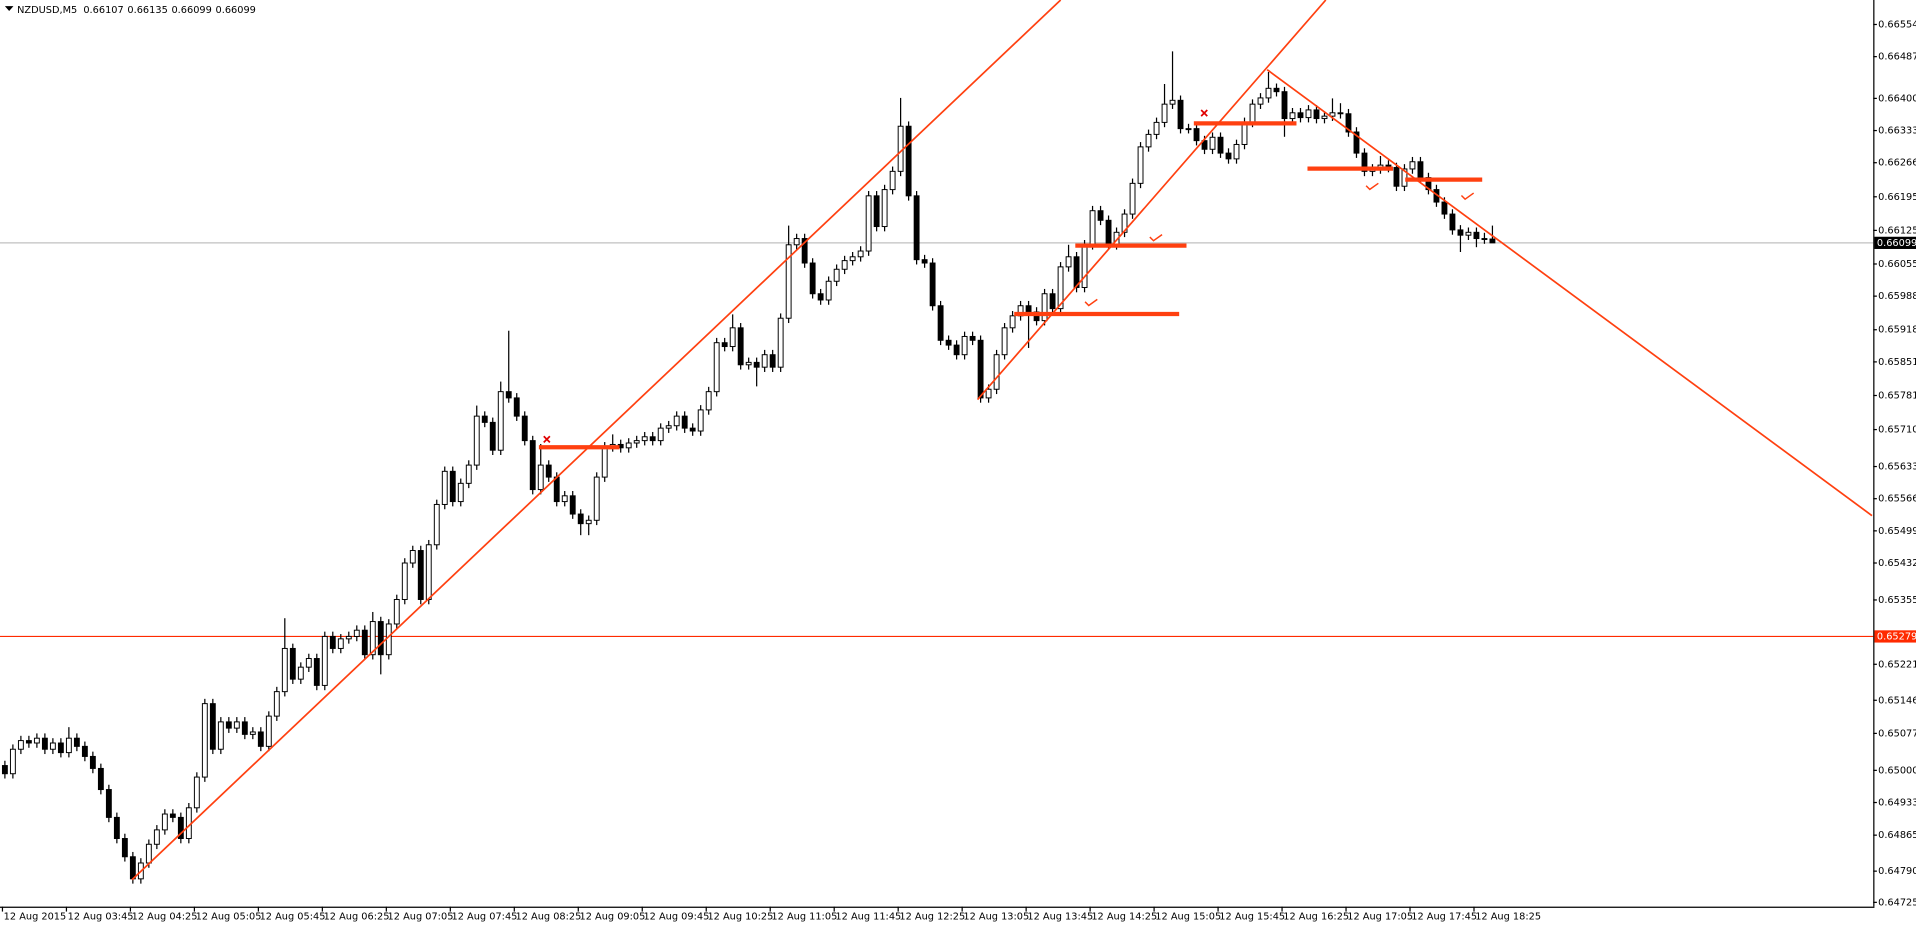  Describe the element at coordinates (740, 916) in the screenshot. I see `x-tick-label: 12 Aug 10:25` at that location.